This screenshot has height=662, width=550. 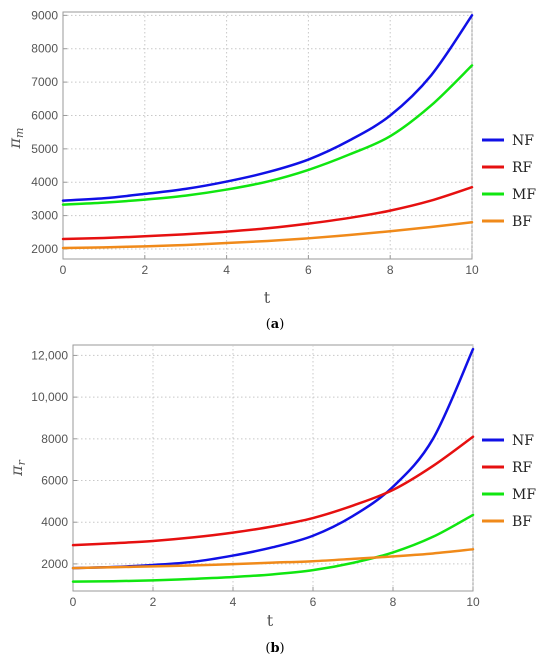 I want to click on y-tick-label: 5000, so click(x=44, y=149).